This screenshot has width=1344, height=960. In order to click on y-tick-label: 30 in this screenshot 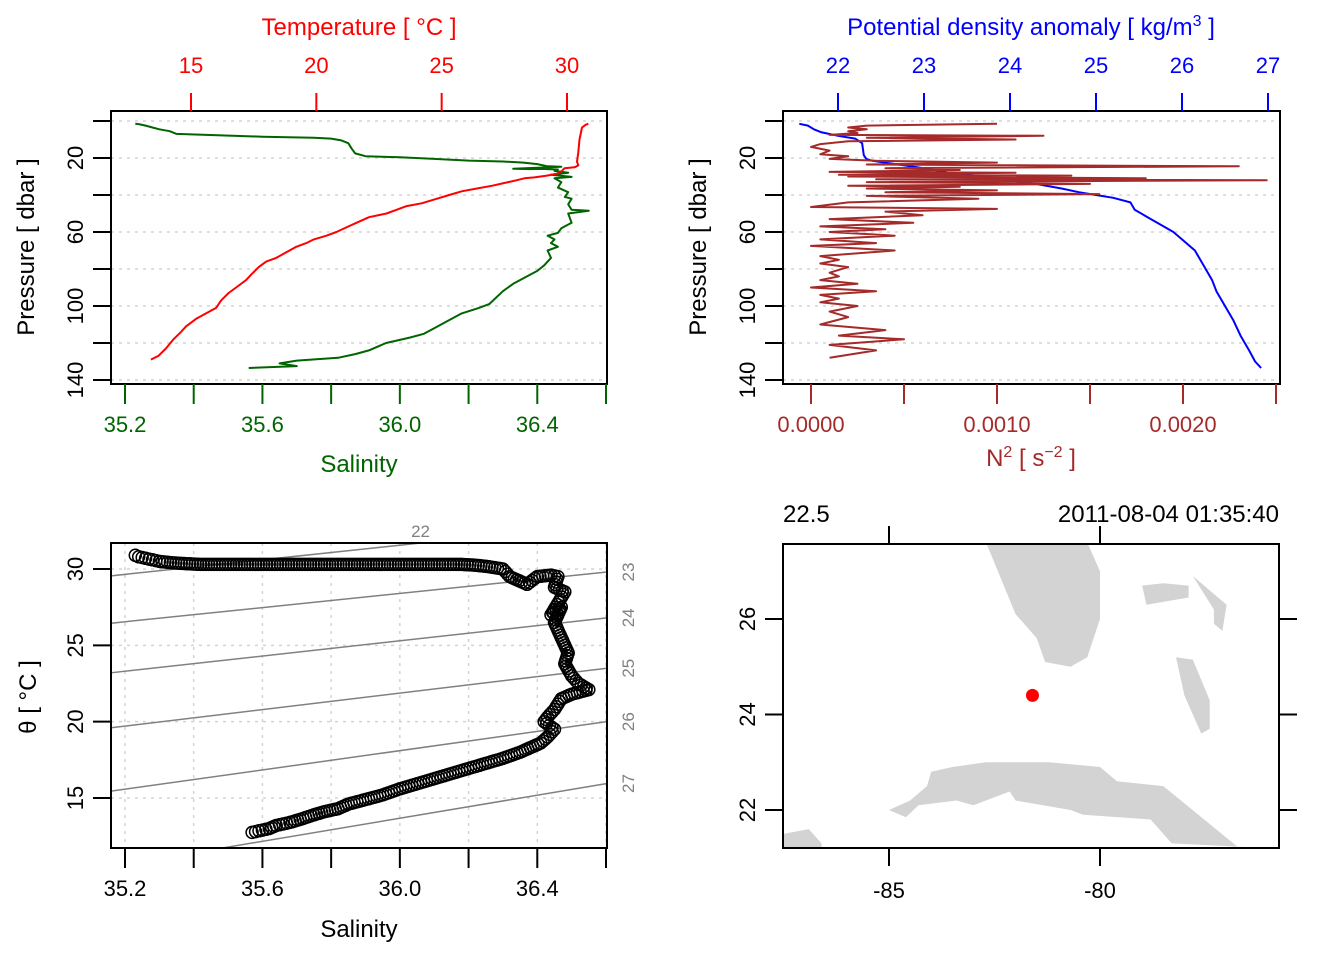, I will do `click(75, 569)`.